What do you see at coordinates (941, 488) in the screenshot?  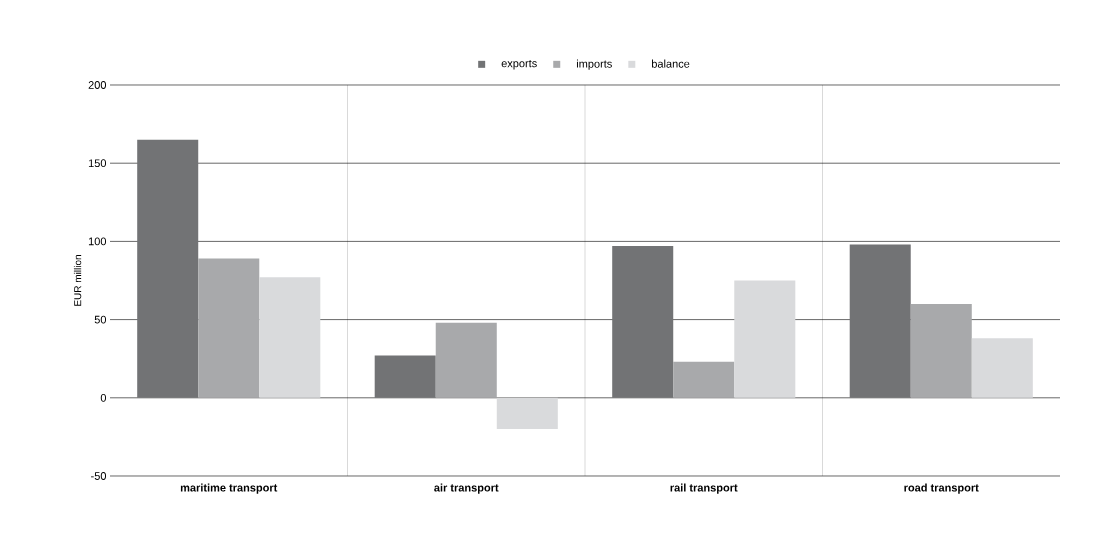 I see `x-tick-label: road transport` at bounding box center [941, 488].